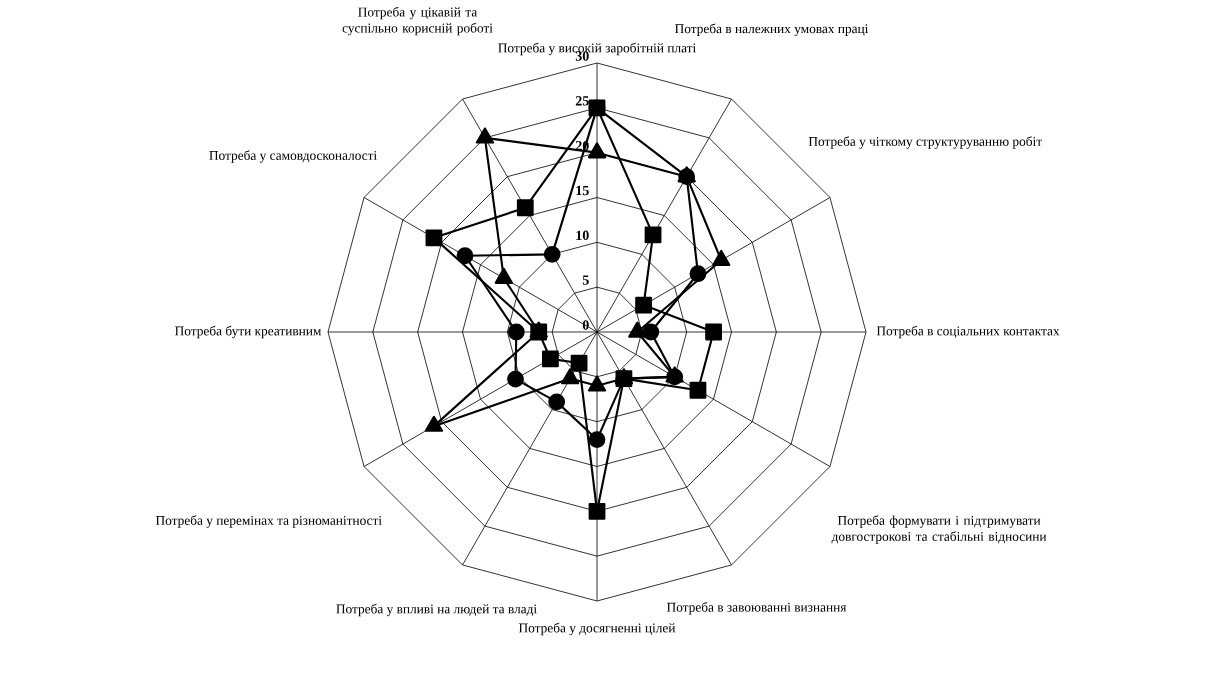 The height and width of the screenshot is (675, 1218). What do you see at coordinates (968, 332) in the screenshot?
I see `spoke-label: Потреба в соціальних контактах` at bounding box center [968, 332].